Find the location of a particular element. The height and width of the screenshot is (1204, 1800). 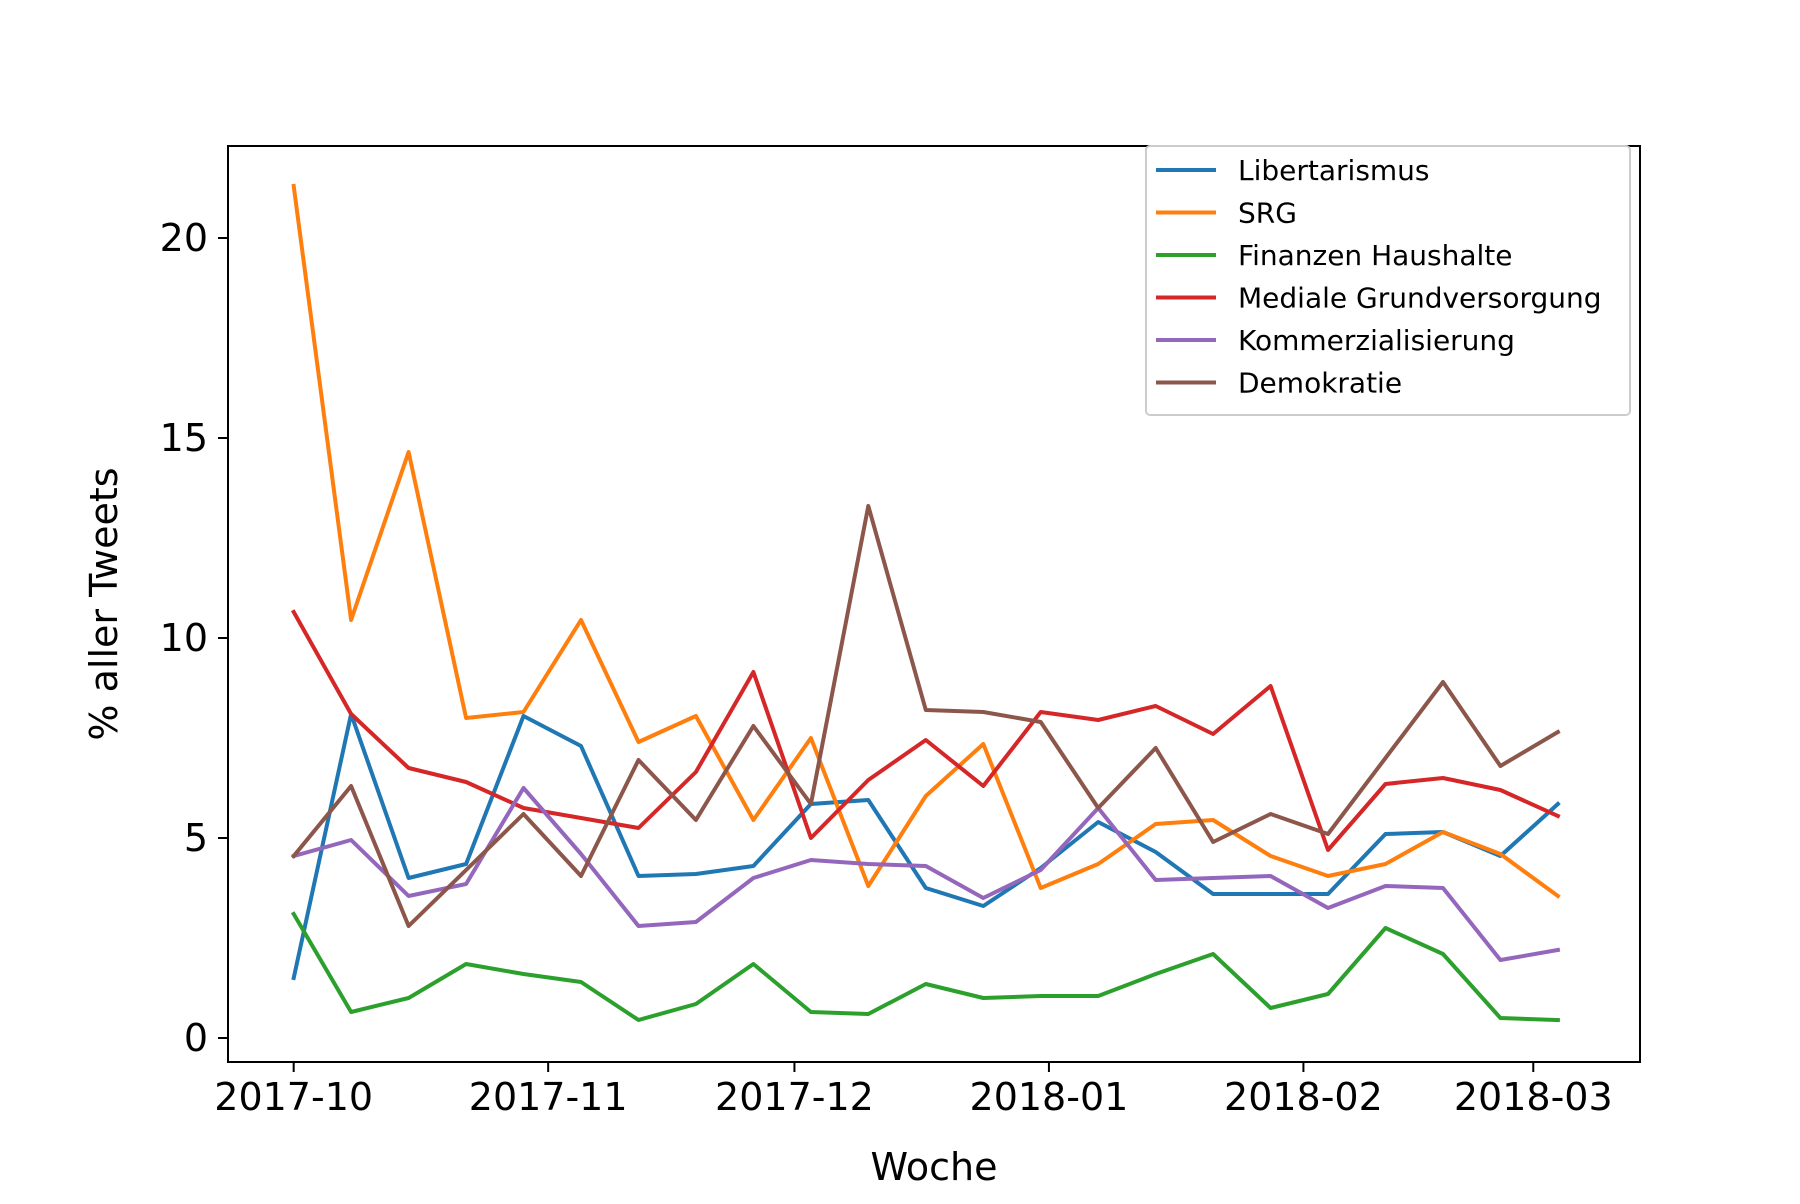

x-axis-title: Woche is located at coordinates (934, 1167).